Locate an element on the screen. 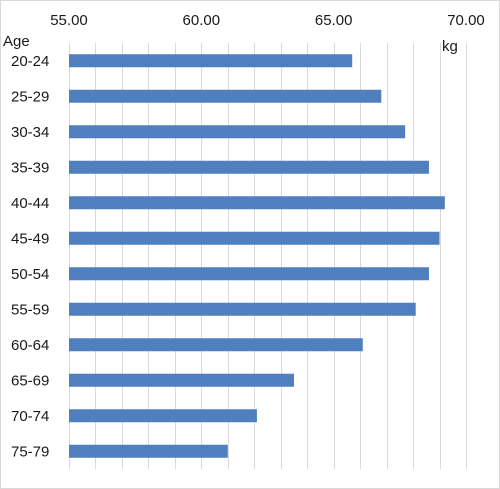 This screenshot has height=489, width=500. category-label: 35-39 is located at coordinates (30, 167).